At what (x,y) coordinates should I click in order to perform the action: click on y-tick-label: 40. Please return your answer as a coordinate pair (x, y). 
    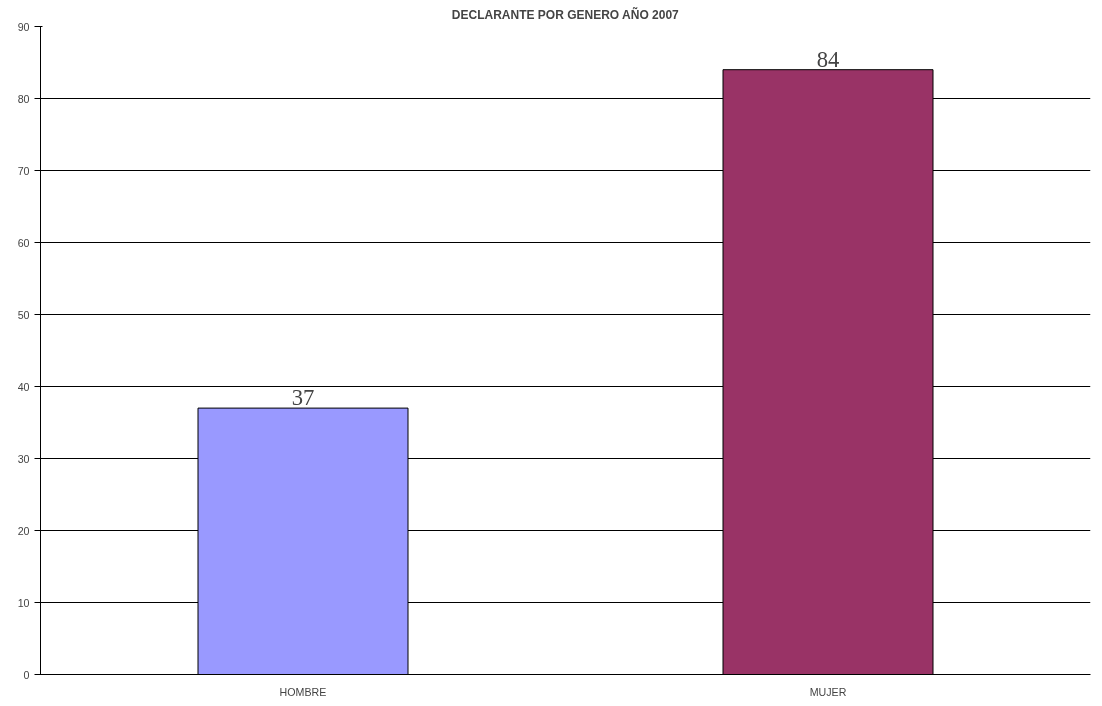
    Looking at the image, I should click on (23, 386).